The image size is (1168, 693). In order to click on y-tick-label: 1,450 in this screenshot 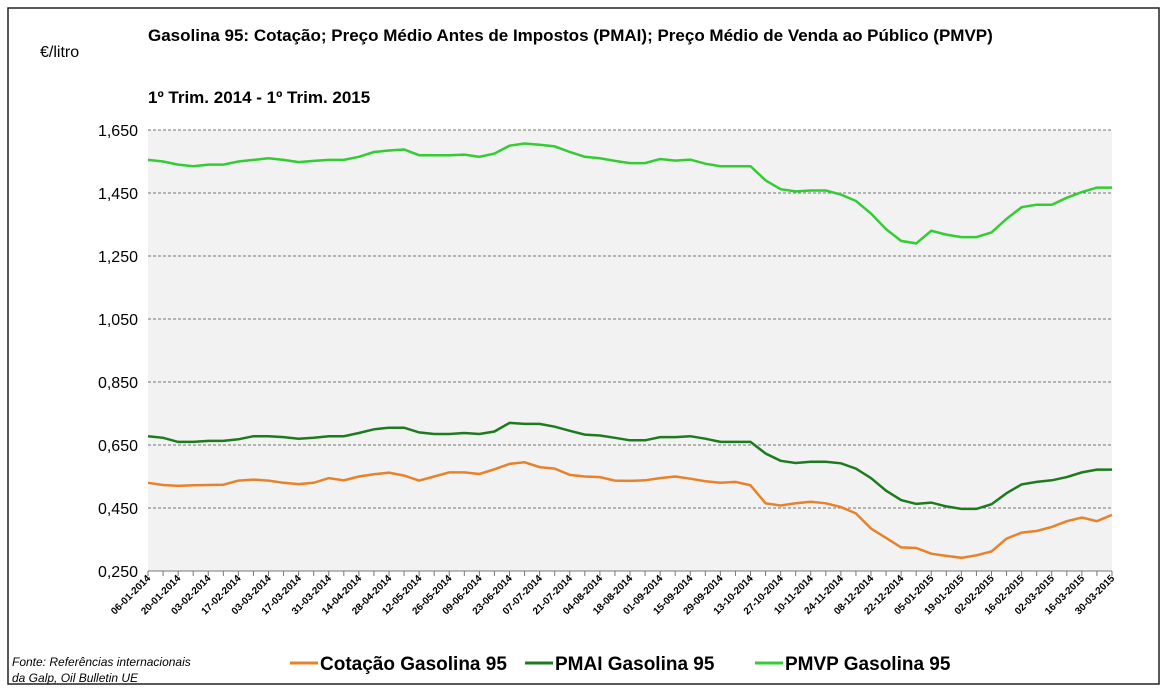, I will do `click(118, 194)`.